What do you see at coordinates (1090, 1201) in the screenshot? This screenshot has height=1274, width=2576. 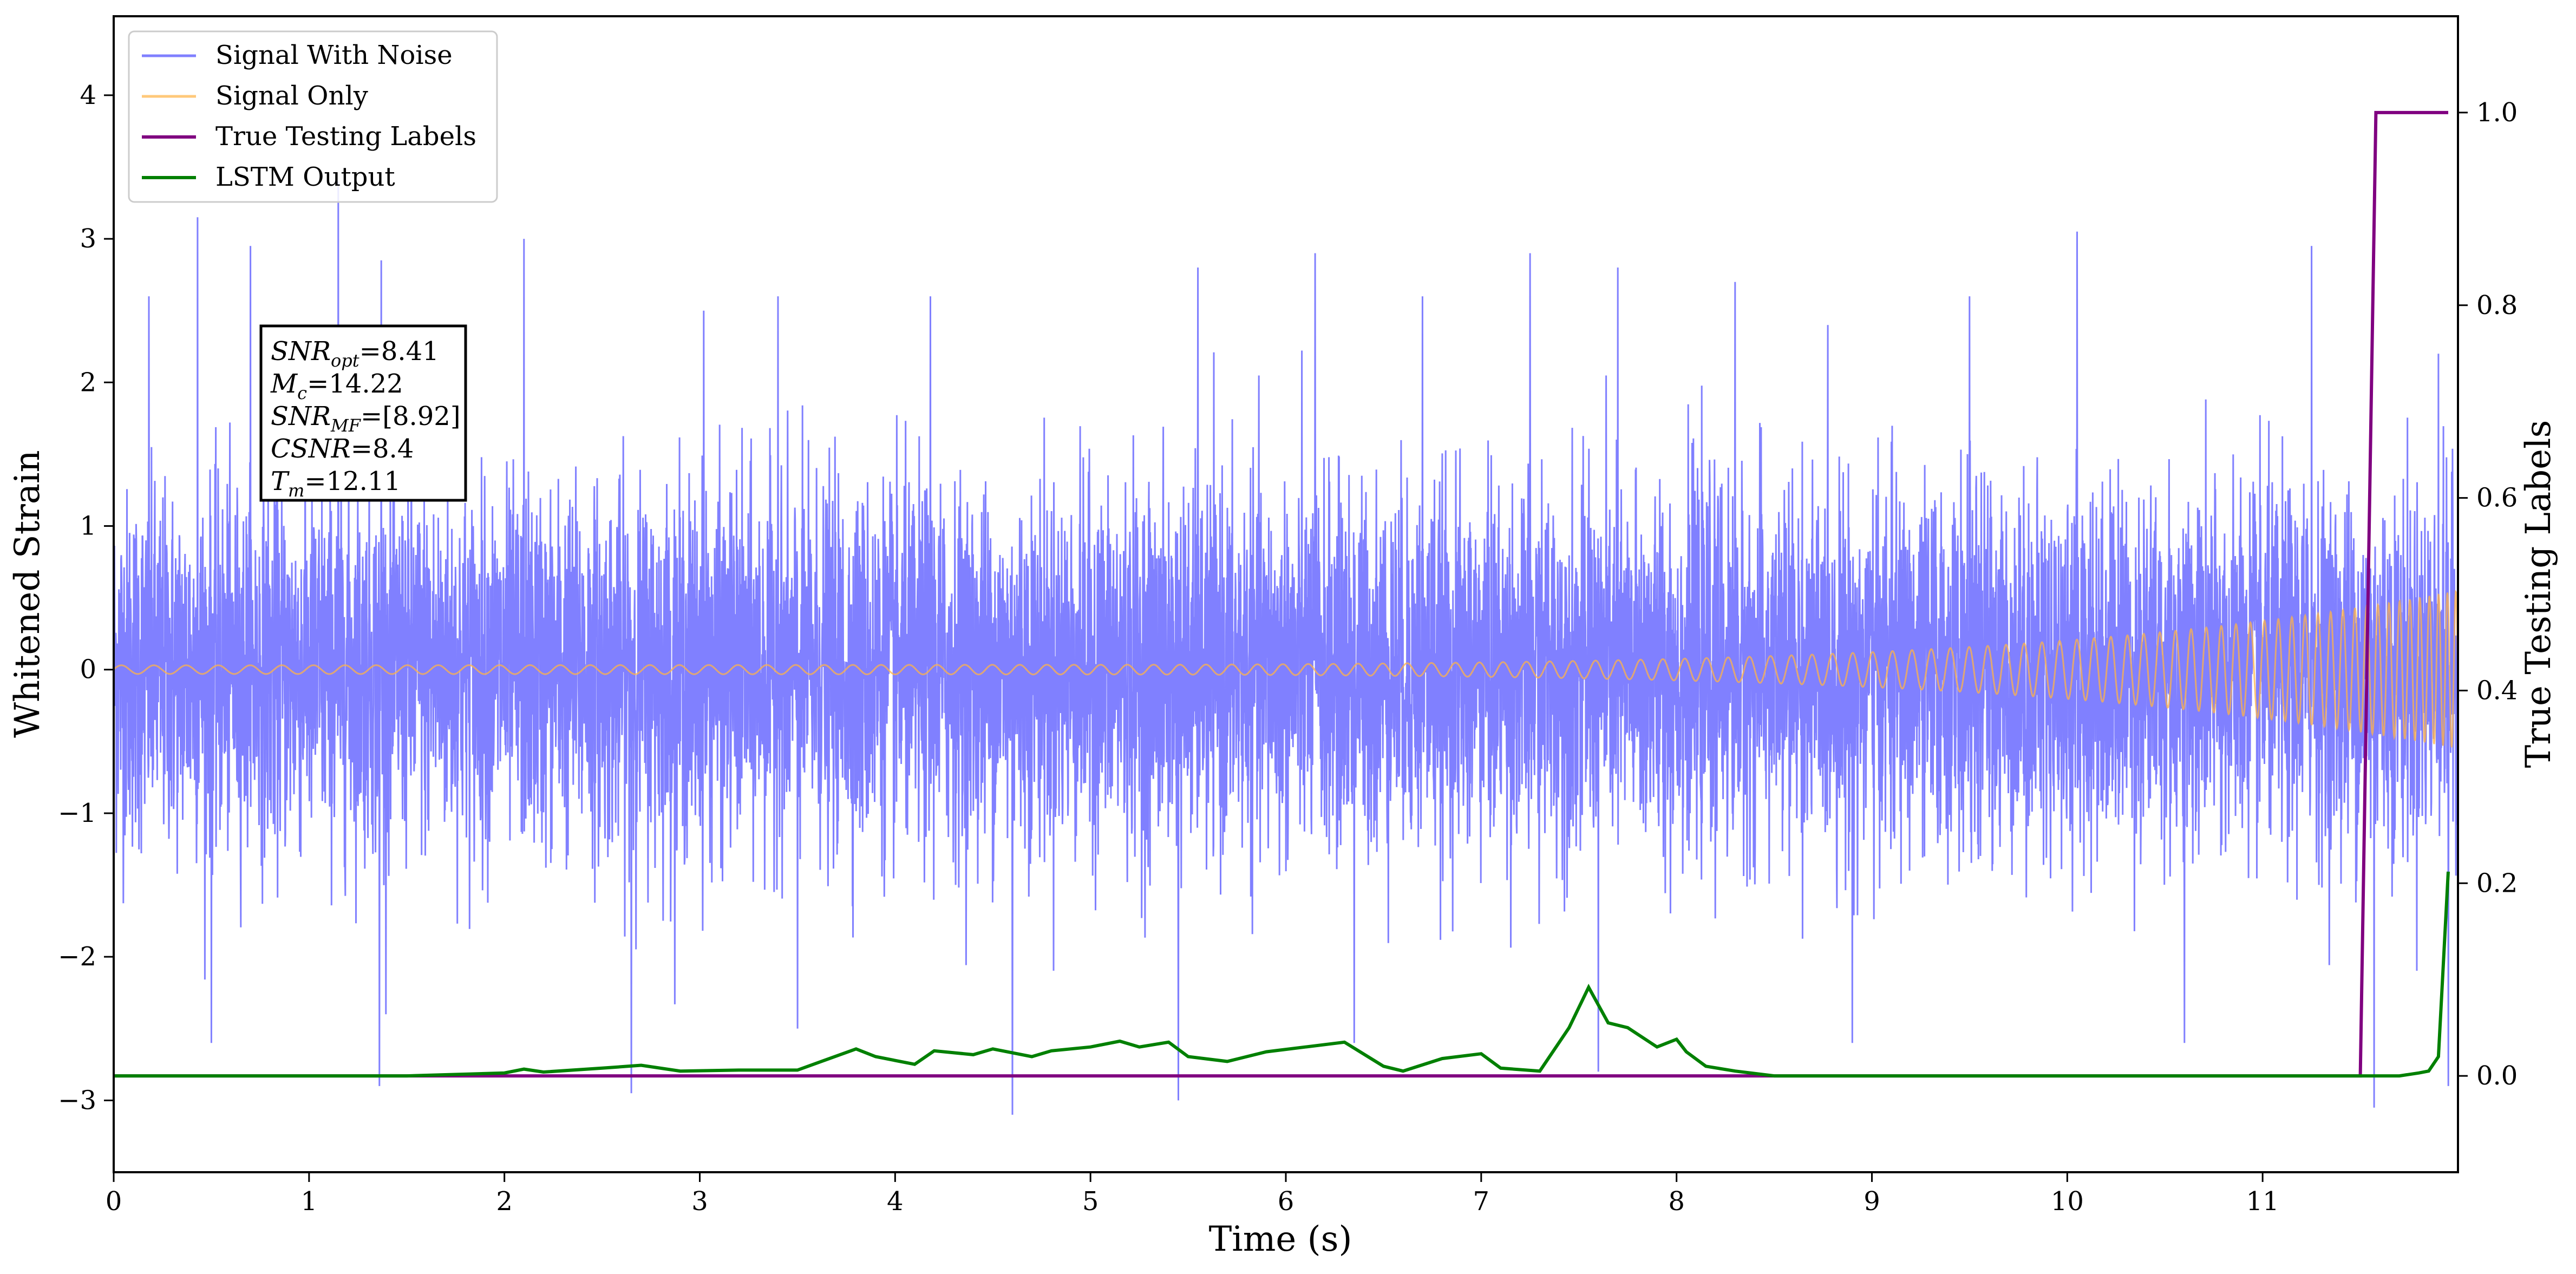 I see `x-tick-label: 5` at bounding box center [1090, 1201].